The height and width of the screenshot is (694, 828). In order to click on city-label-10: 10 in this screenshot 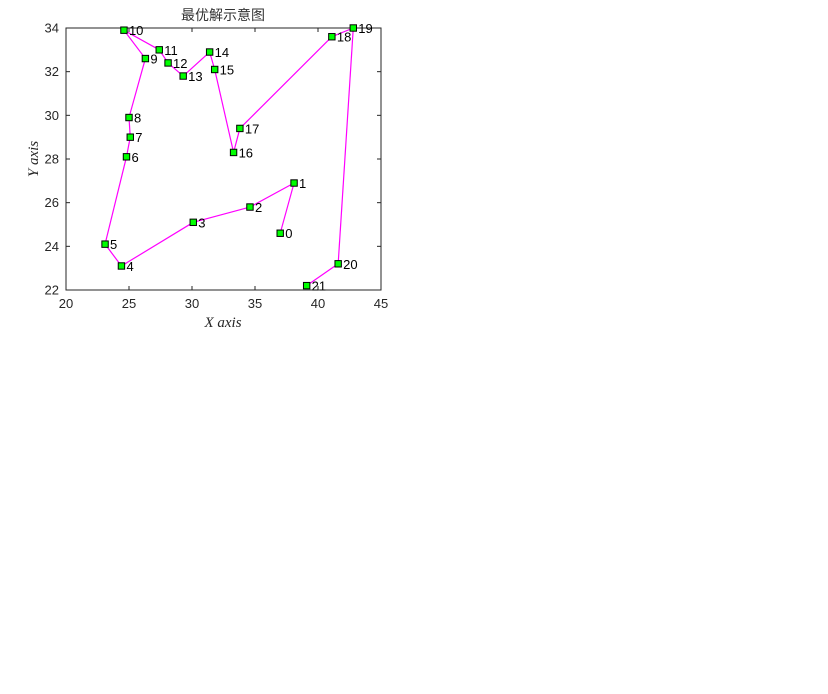, I will do `click(136, 30)`.